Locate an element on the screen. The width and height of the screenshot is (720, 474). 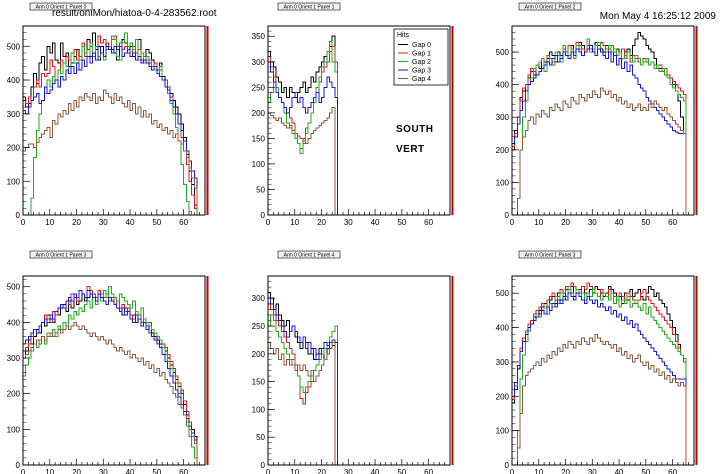
legend-label: Gap 1 is located at coordinates (421, 54).